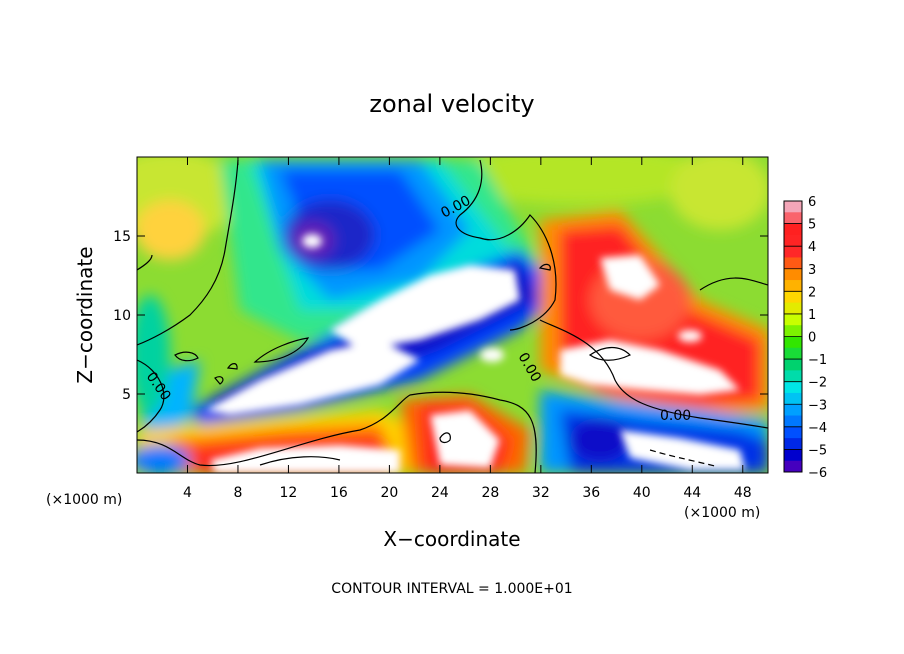 Image resolution: width=904 pixels, height=654 pixels. What do you see at coordinates (339, 493) in the screenshot?
I see `x-tick-label: 16` at bounding box center [339, 493].